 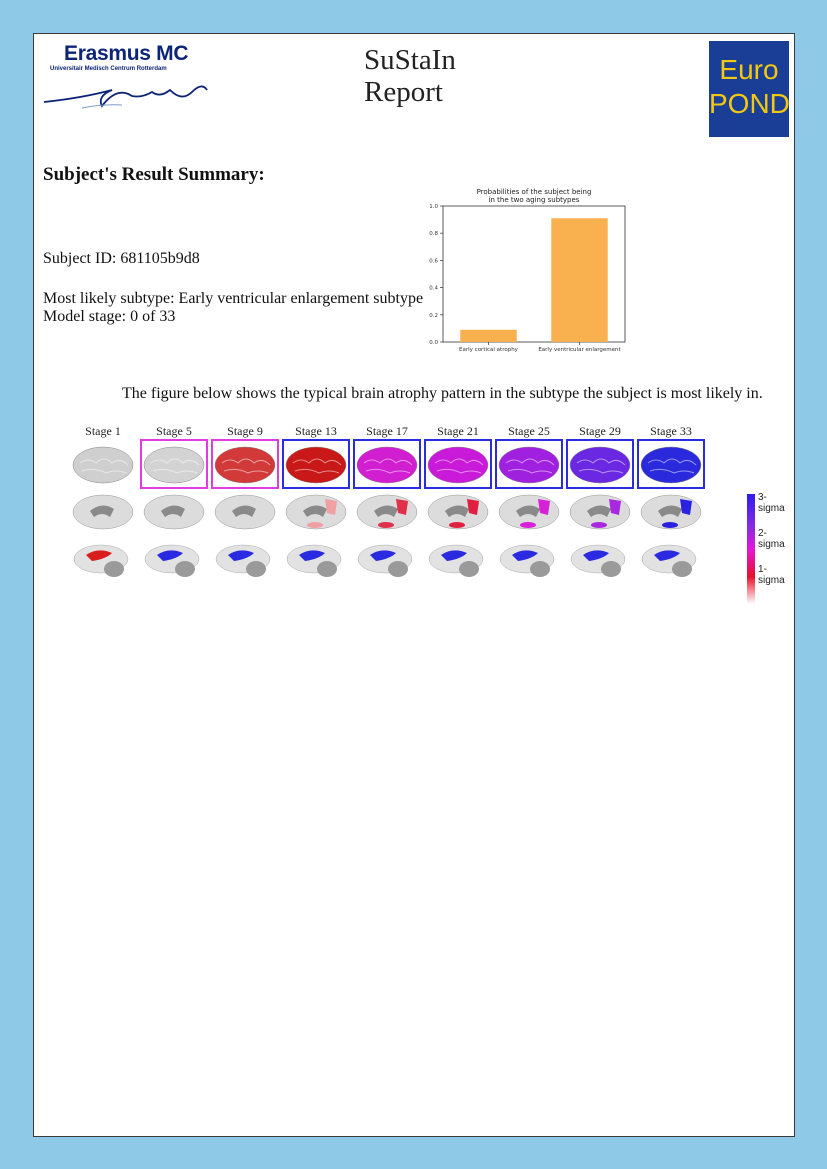 What do you see at coordinates (771, 503) in the screenshot?
I see `legend-3-sigma: 3-sigma` at bounding box center [771, 503].